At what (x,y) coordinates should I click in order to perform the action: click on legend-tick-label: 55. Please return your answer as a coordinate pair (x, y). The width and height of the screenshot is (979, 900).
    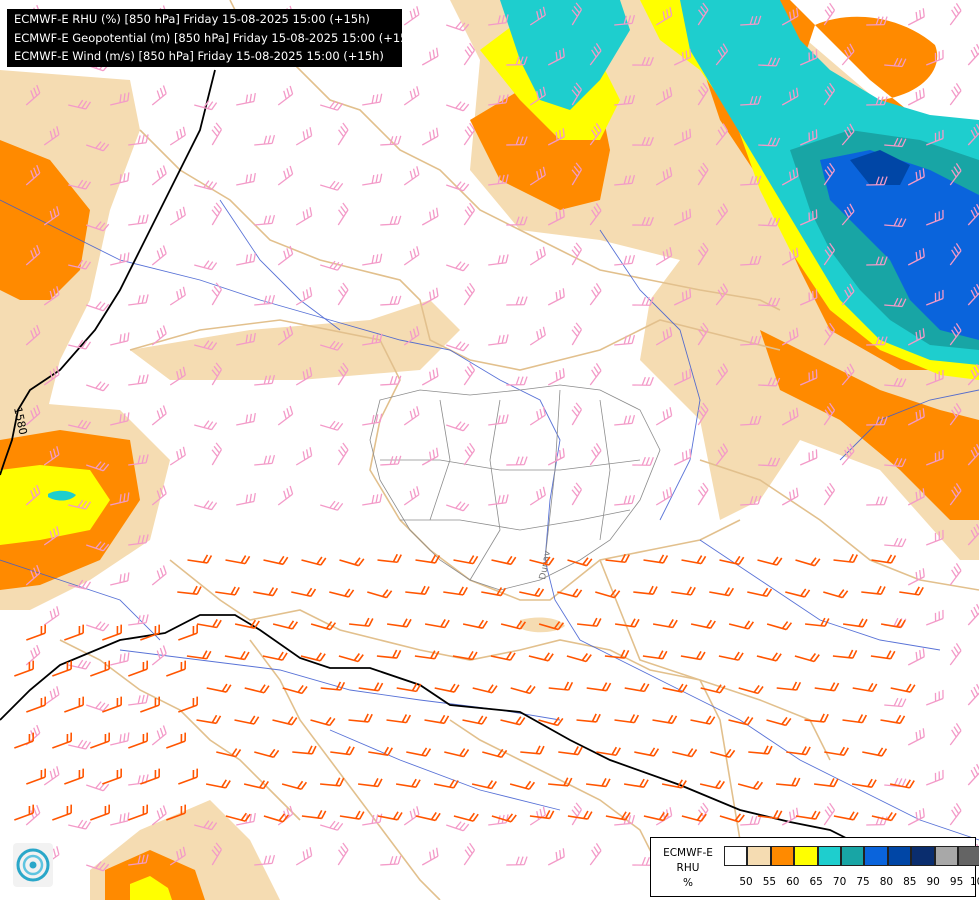
    Looking at the image, I should click on (769, 882).